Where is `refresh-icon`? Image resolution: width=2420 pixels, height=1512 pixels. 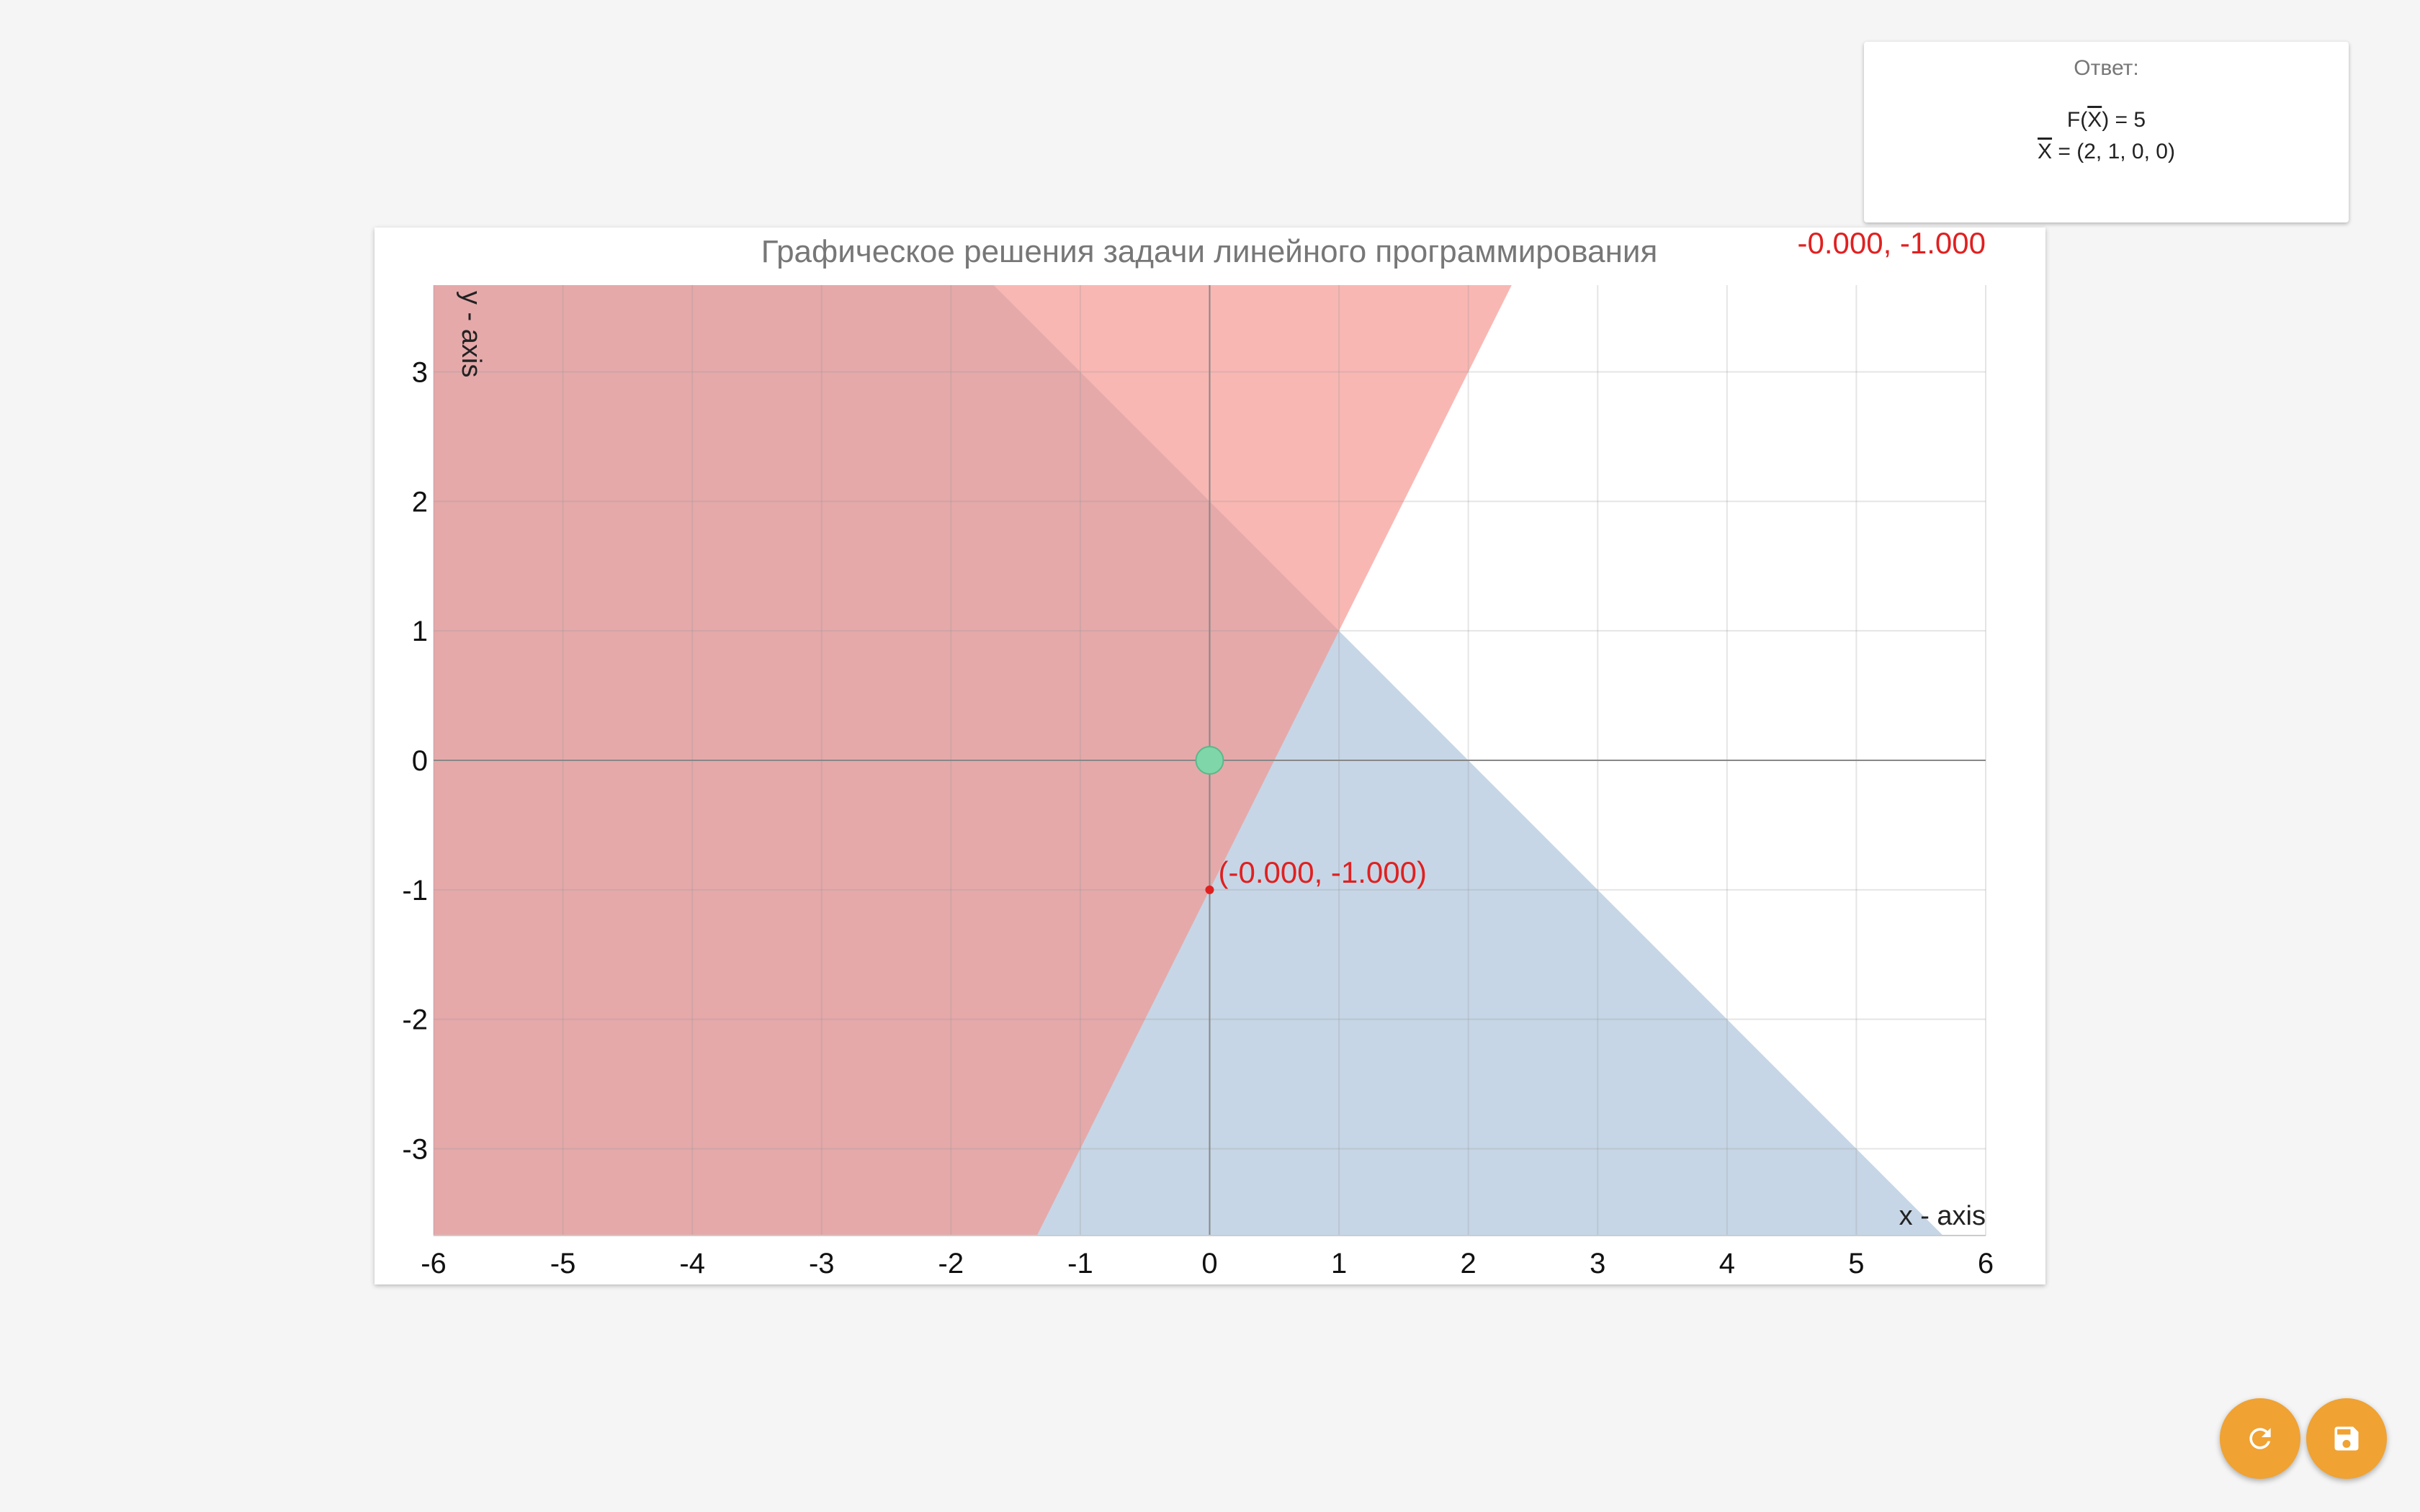
refresh-icon is located at coordinates (2260, 1438).